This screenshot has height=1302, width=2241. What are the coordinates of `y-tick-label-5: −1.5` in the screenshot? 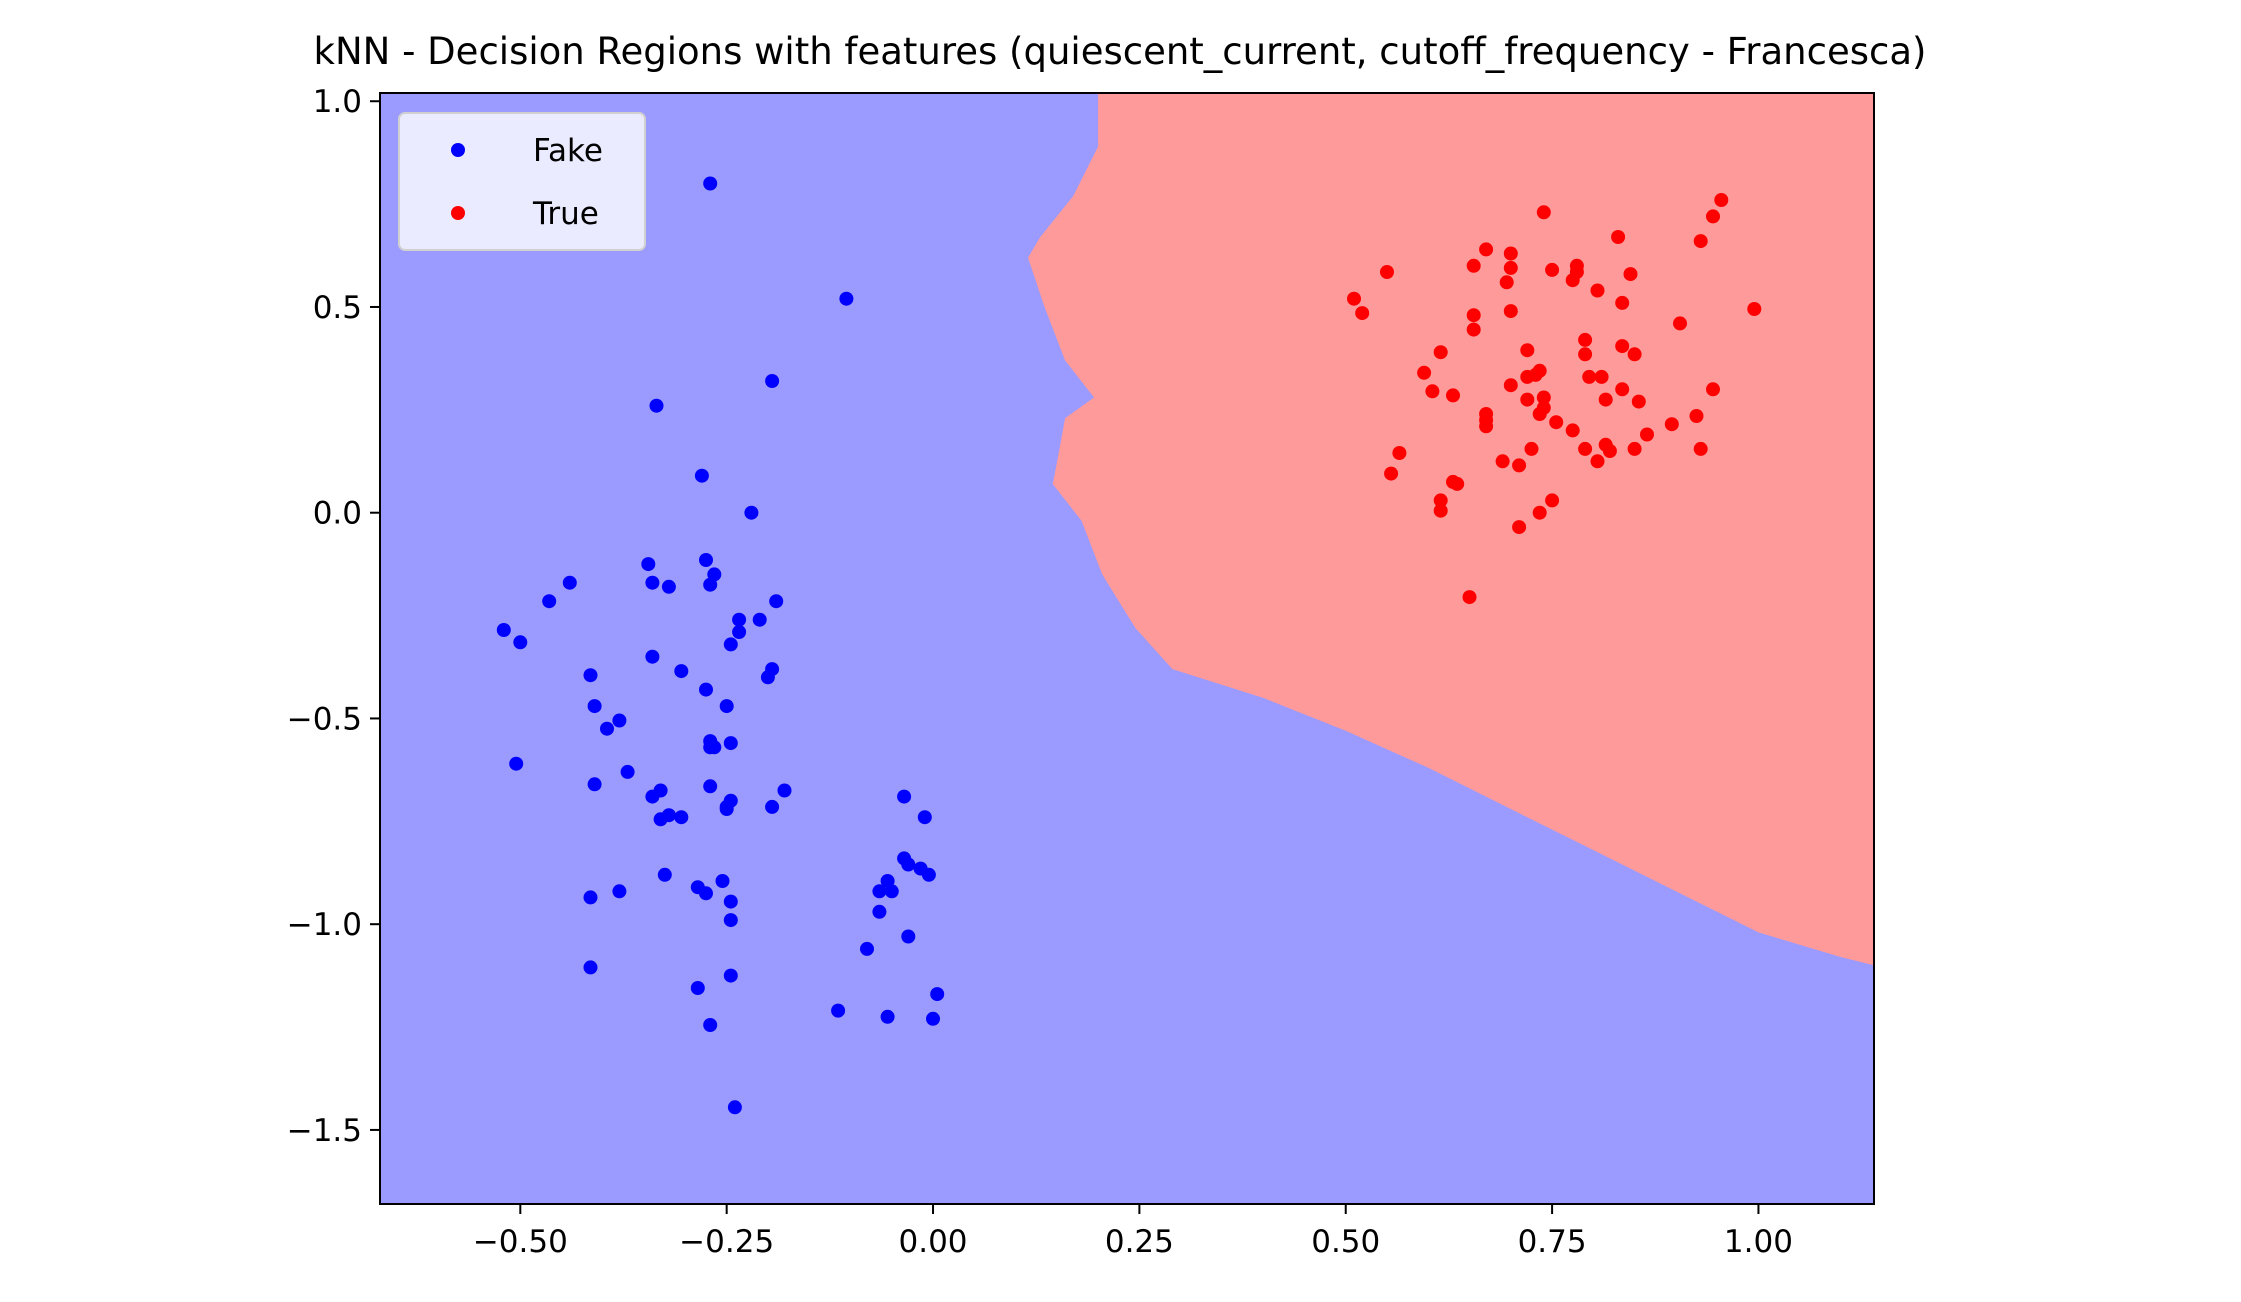 It's located at (324, 1131).